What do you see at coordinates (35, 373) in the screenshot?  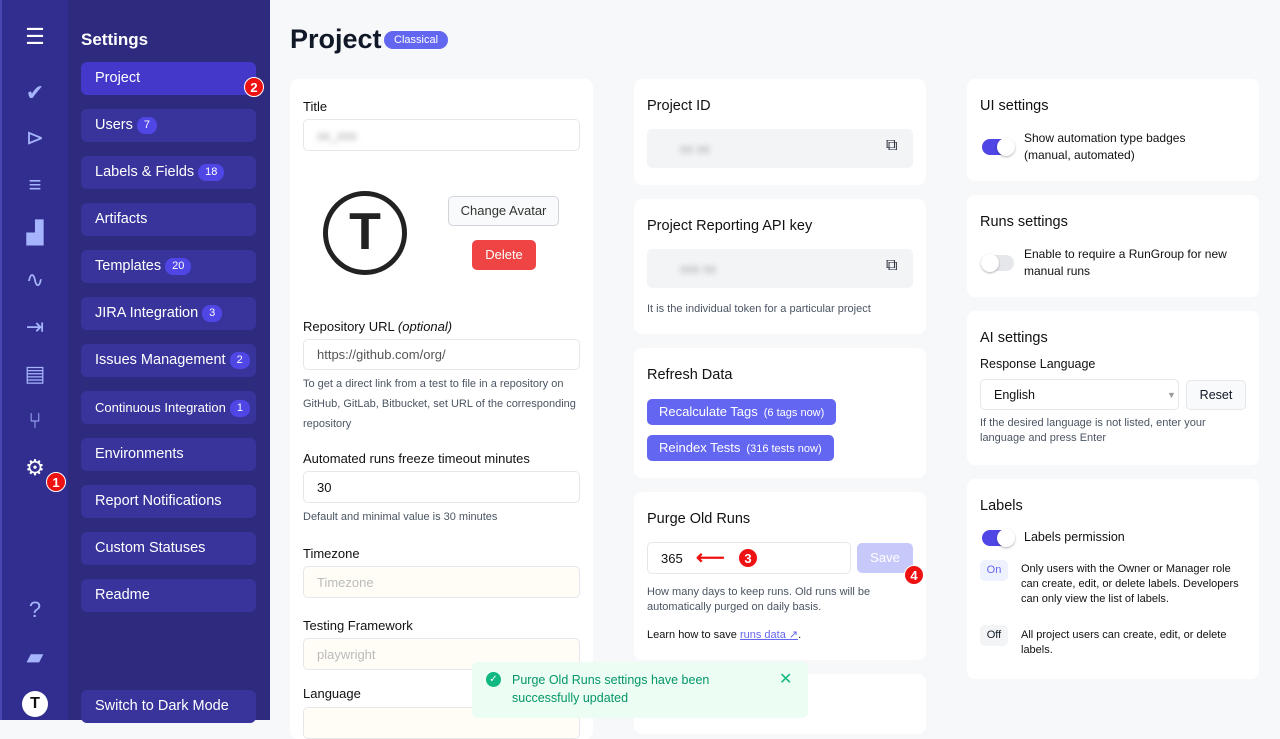 I see `chart-icon: ▤` at bounding box center [35, 373].